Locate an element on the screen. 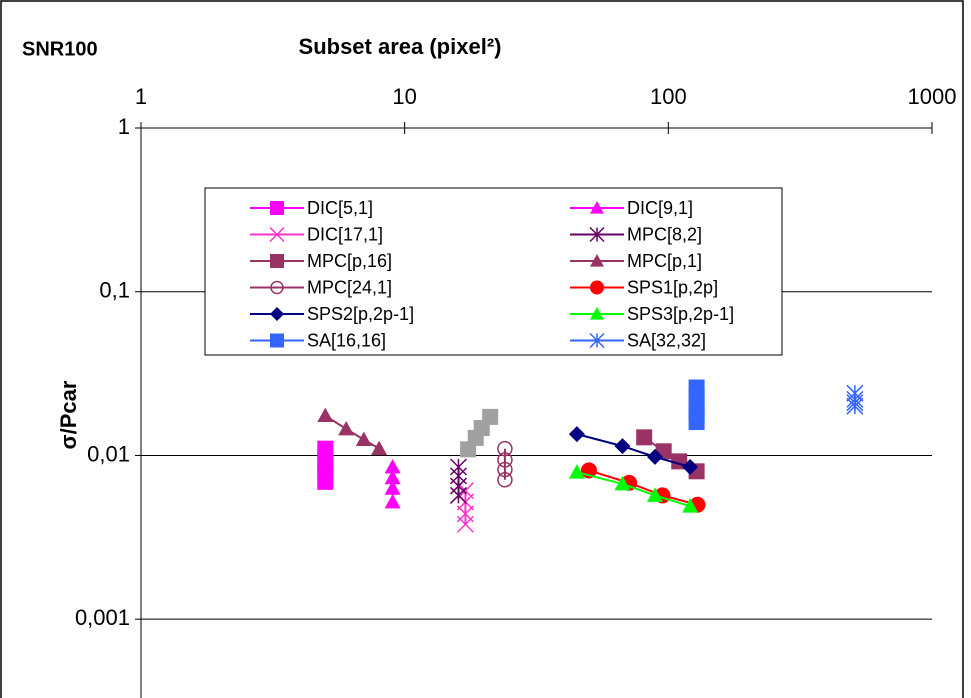 This screenshot has width=971, height=698. x-axis-label: Subset area (pixel²) is located at coordinates (400, 46).